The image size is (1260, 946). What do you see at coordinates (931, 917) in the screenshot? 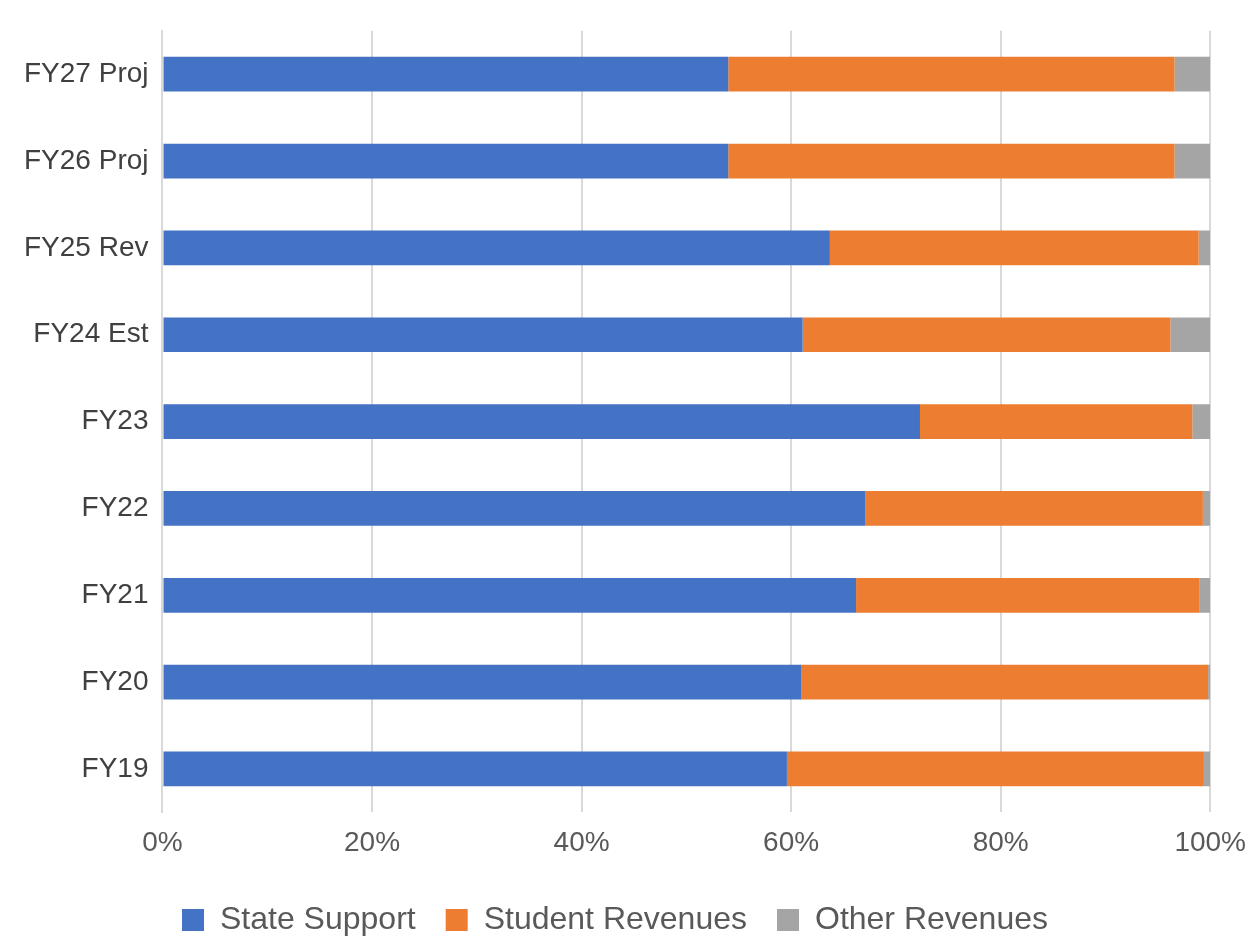
I see `legend-label: Other Revenues` at bounding box center [931, 917].